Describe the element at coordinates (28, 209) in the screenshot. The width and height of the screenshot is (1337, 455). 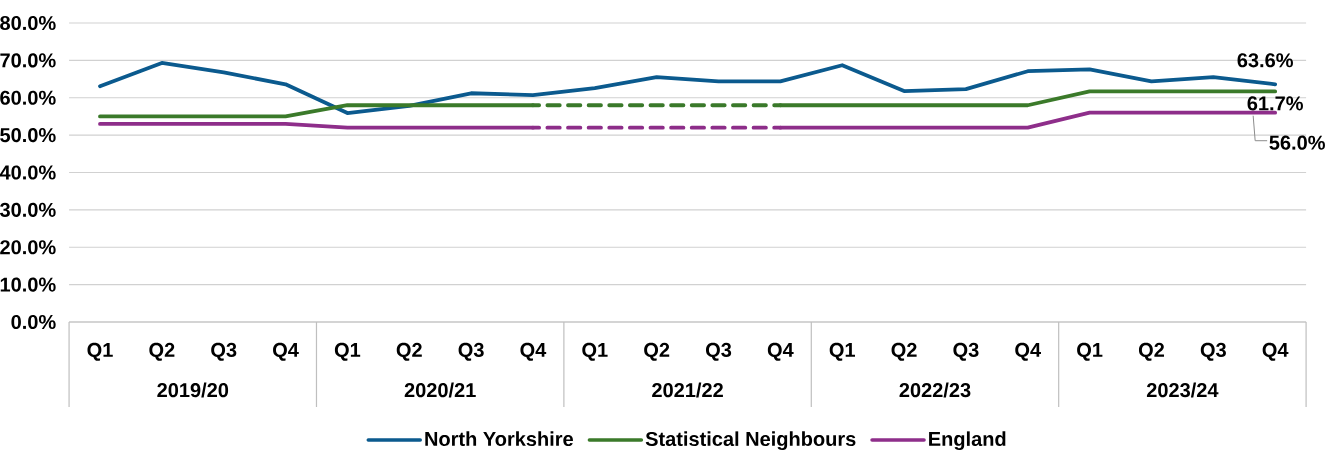
I see `y-tick-label: 30.0%` at that location.